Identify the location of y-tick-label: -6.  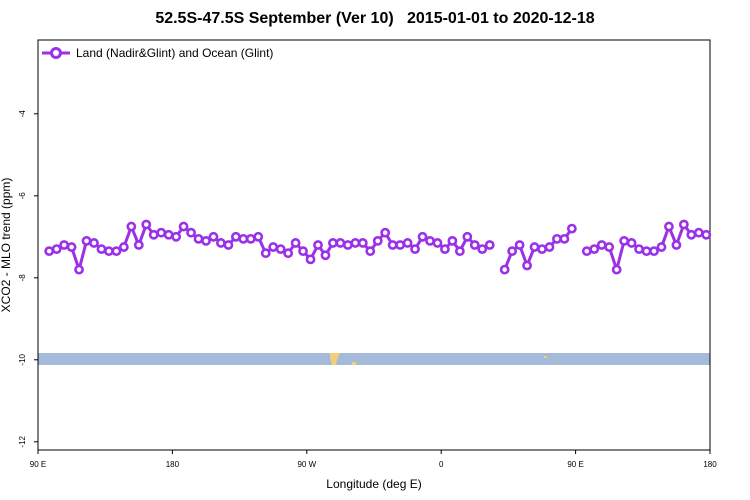
(22, 196).